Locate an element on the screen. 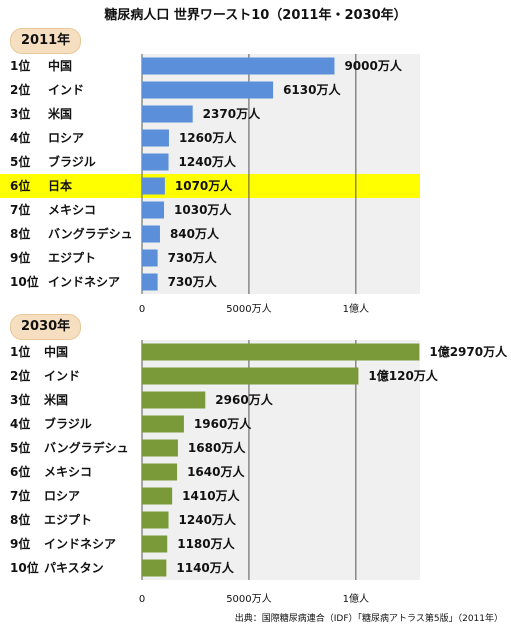  value-label: 6130万人 is located at coordinates (312, 89).